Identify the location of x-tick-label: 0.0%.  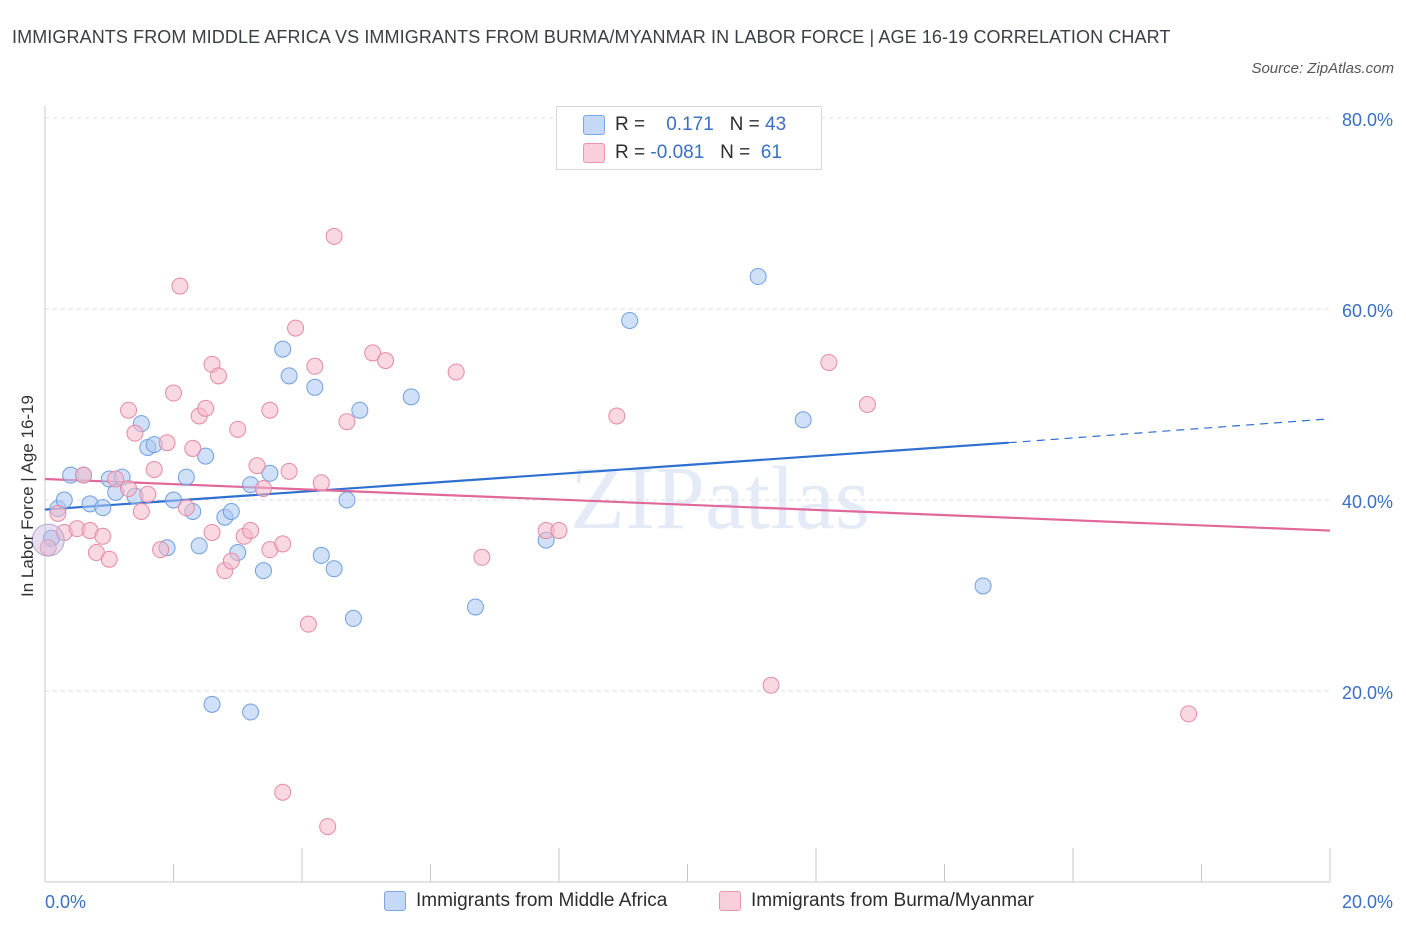
(65, 902).